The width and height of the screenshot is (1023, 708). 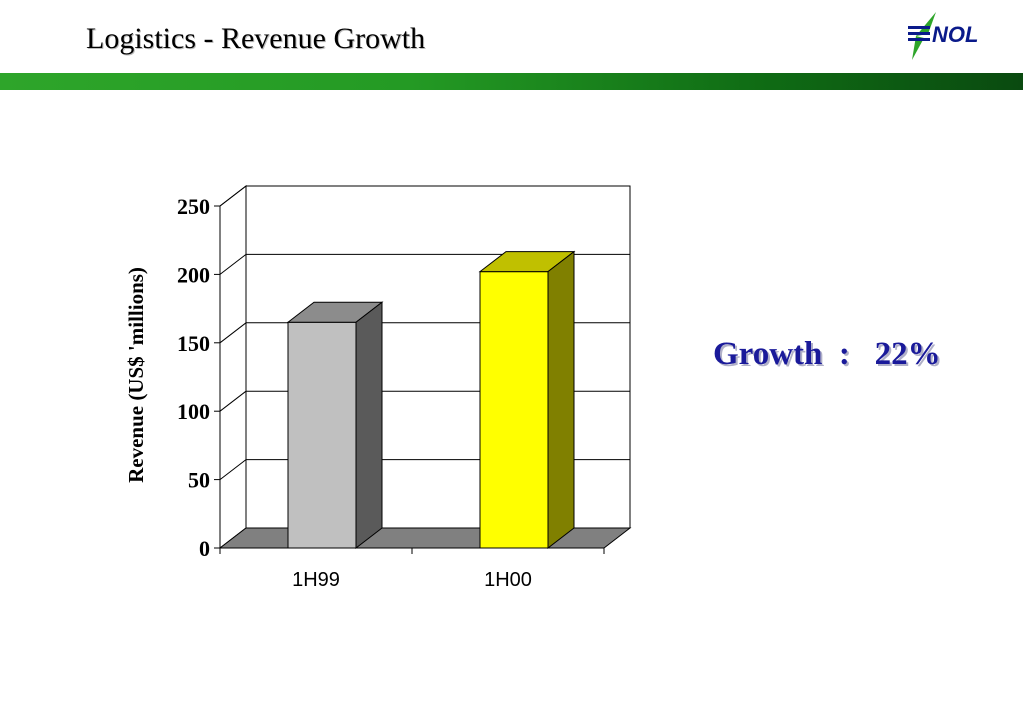 What do you see at coordinates (955, 34) in the screenshot?
I see `logo-text: NOL` at bounding box center [955, 34].